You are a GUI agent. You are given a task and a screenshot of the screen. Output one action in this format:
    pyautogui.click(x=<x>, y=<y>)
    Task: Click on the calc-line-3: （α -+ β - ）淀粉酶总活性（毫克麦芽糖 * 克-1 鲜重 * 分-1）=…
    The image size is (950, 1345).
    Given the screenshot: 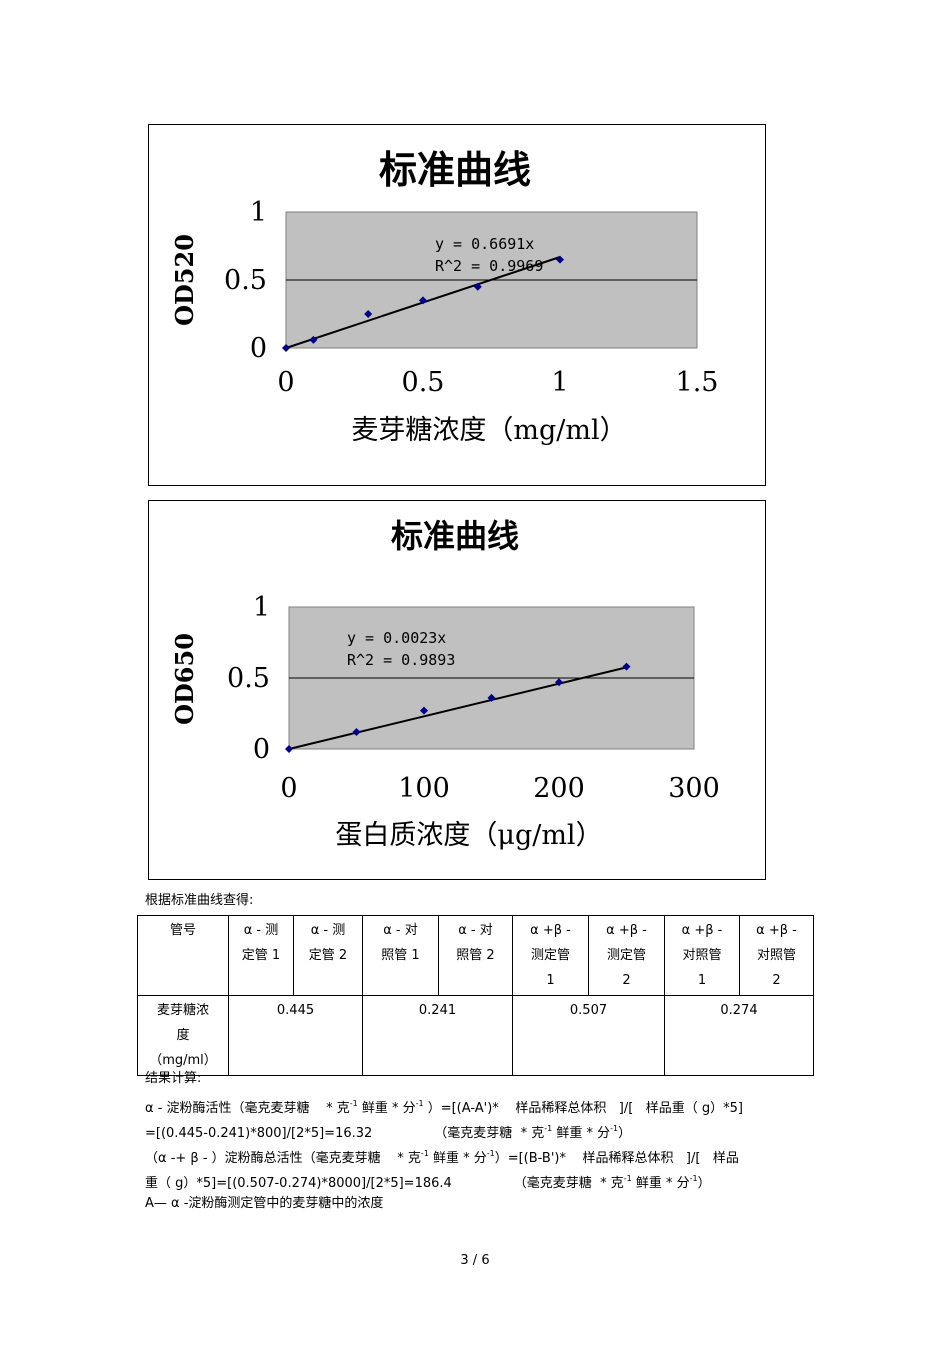 What is the action you would take?
    pyautogui.click(x=442, y=1157)
    